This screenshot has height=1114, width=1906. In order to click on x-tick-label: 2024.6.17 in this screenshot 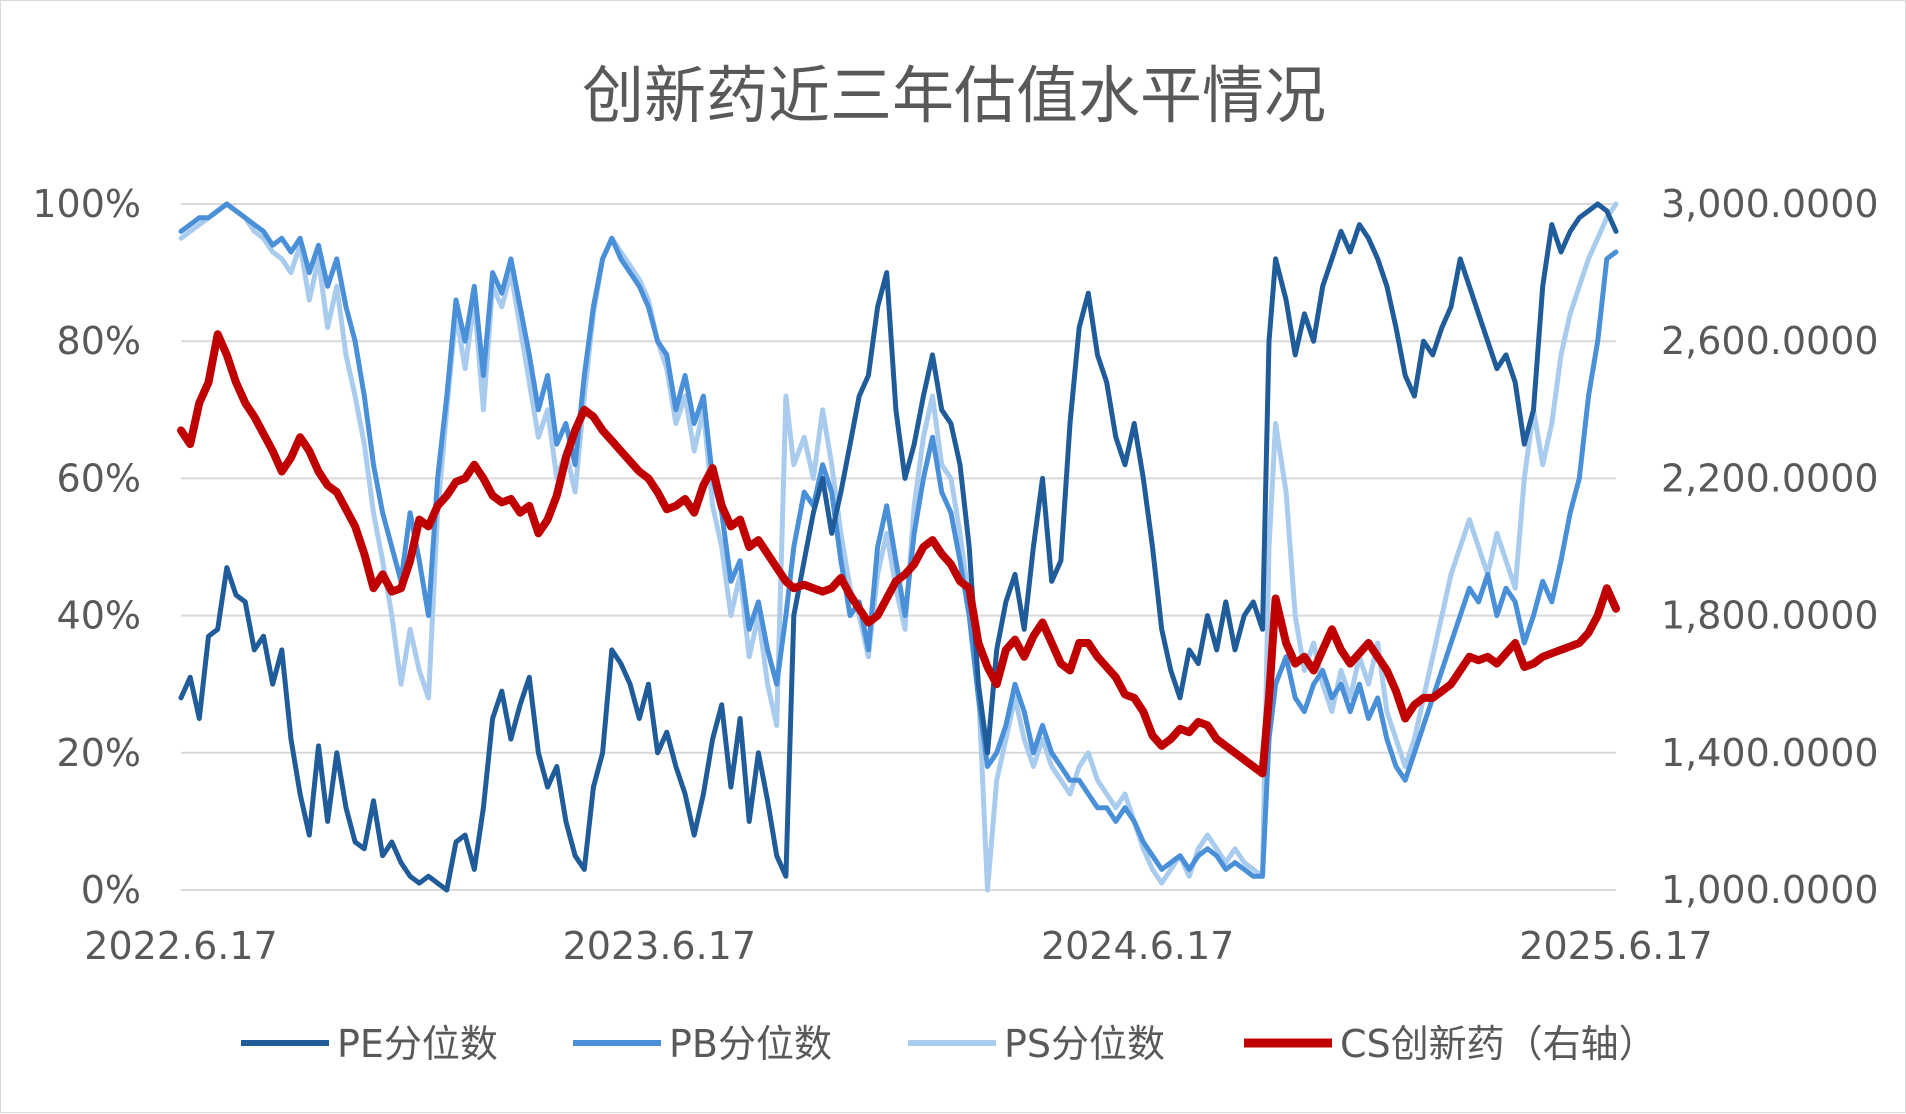, I will do `click(1137, 946)`.